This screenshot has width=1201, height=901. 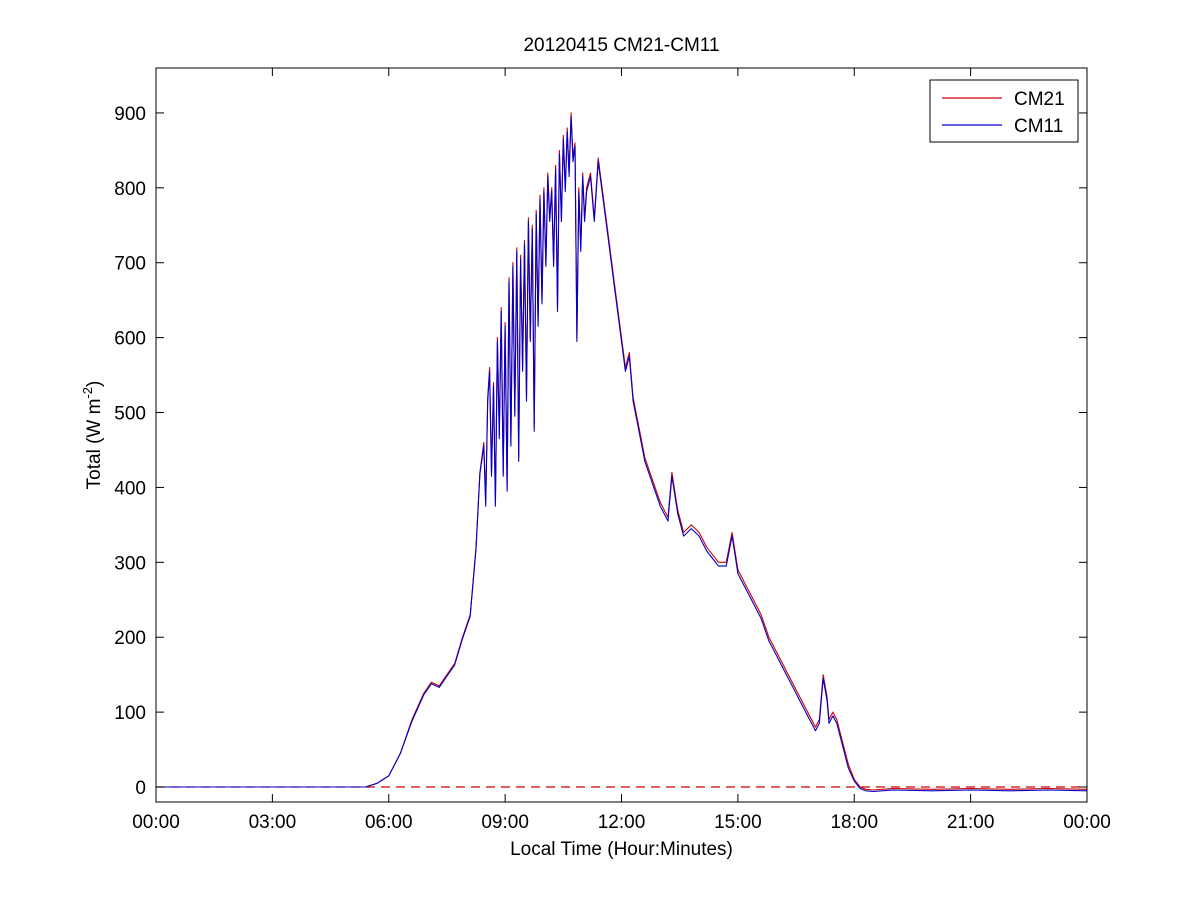 I want to click on legend-items: CM21 CM11, so click(x=1003, y=113).